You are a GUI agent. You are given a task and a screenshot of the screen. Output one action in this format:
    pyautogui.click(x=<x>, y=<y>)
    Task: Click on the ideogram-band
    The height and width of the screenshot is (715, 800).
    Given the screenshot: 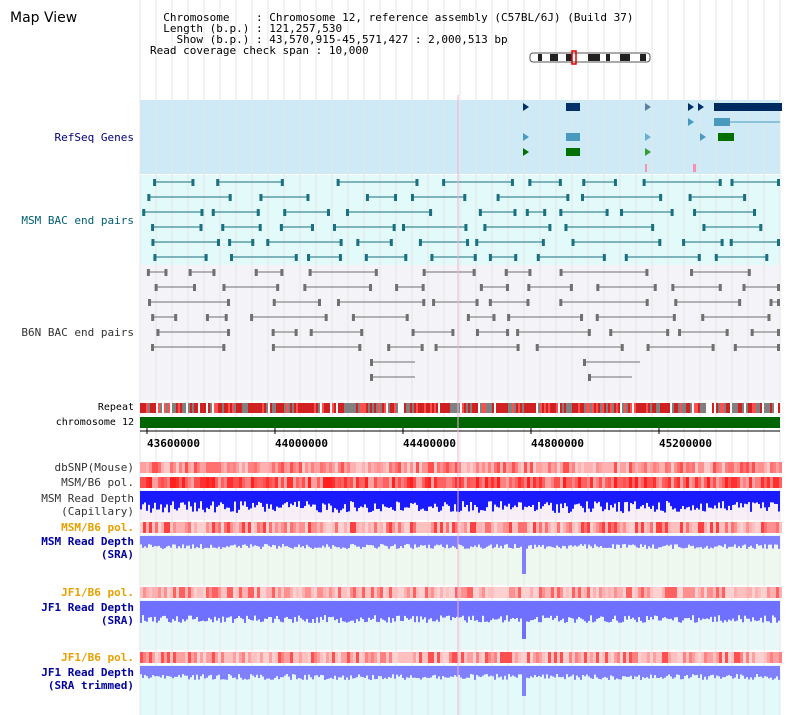 What is the action you would take?
    pyautogui.click(x=625, y=57)
    